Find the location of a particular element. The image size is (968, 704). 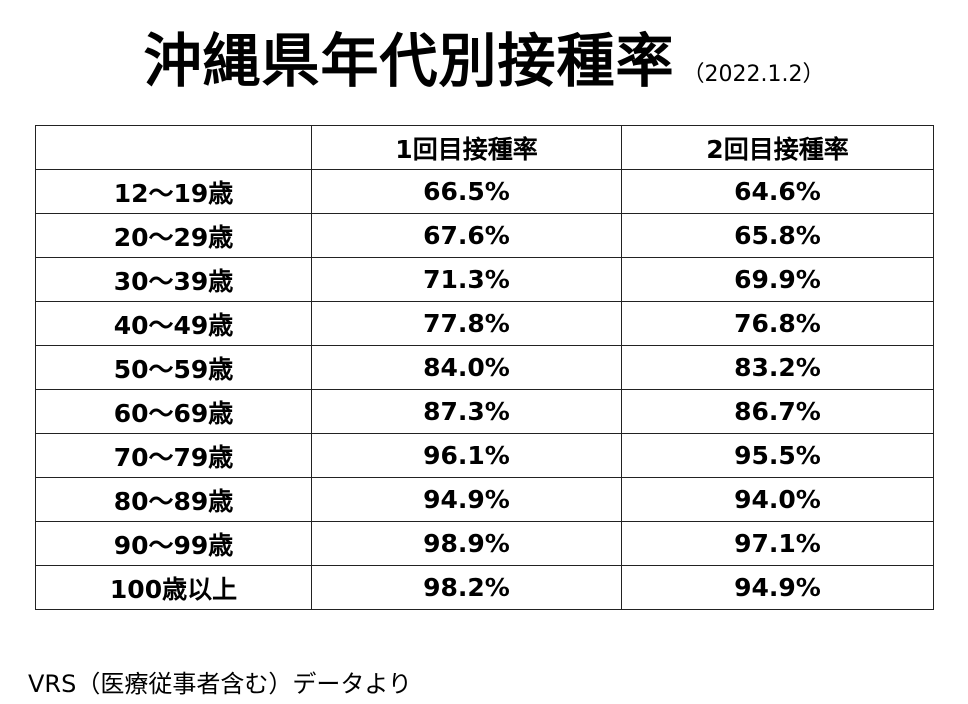

dose2-cell: 69.9% is located at coordinates (777, 279).